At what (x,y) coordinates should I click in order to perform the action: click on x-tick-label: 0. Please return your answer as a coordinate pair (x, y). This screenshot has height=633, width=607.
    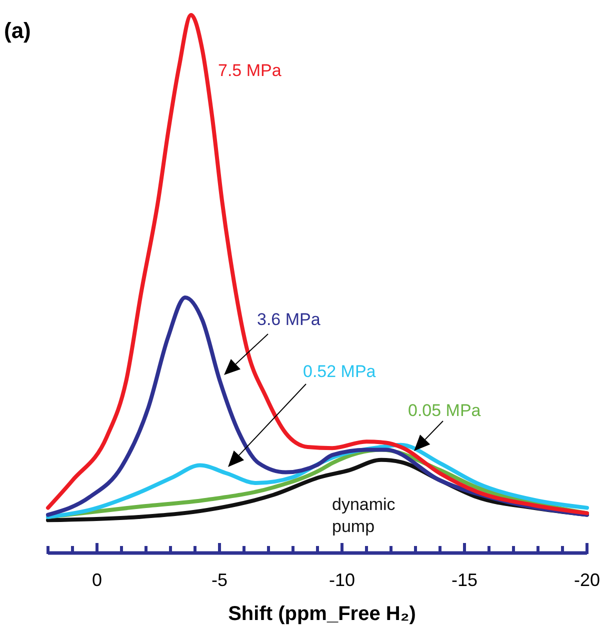
    Looking at the image, I should click on (97, 580).